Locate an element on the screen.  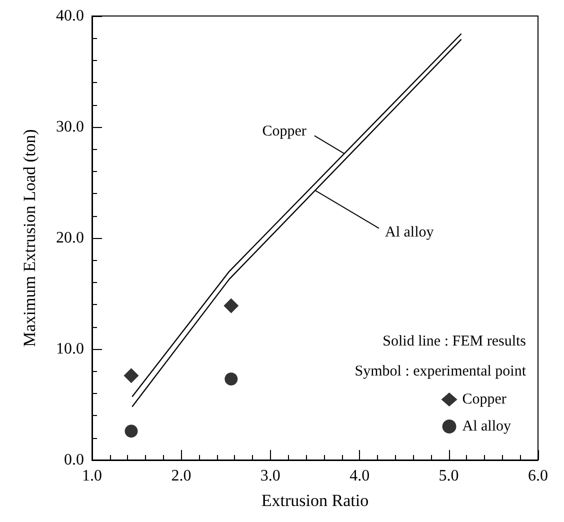
annotation: Al alloy is located at coordinates (409, 232).